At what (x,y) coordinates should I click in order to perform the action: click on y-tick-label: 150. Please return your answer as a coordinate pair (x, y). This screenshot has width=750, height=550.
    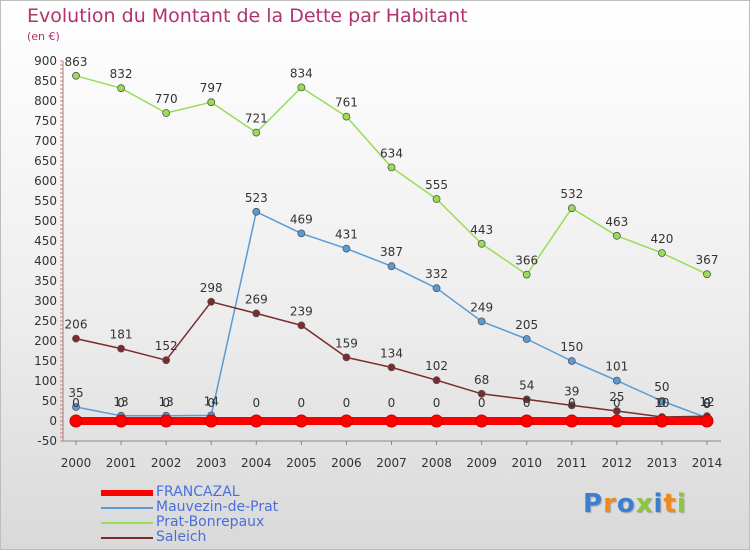
    Looking at the image, I should click on (45, 361).